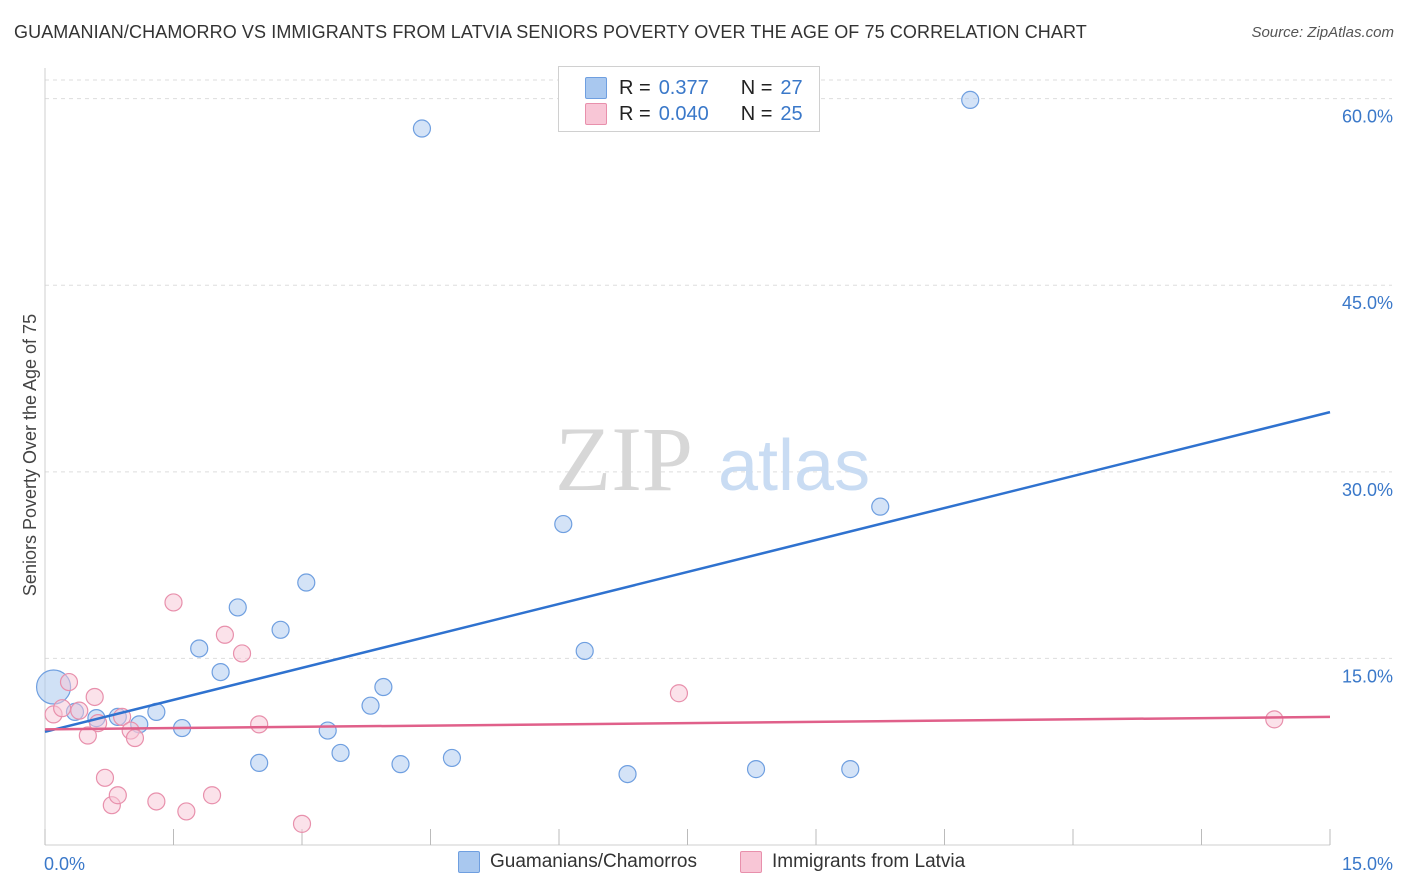  What do you see at coordinates (683, 113) in the screenshot?
I see `r-value: 0.040` at bounding box center [683, 113].